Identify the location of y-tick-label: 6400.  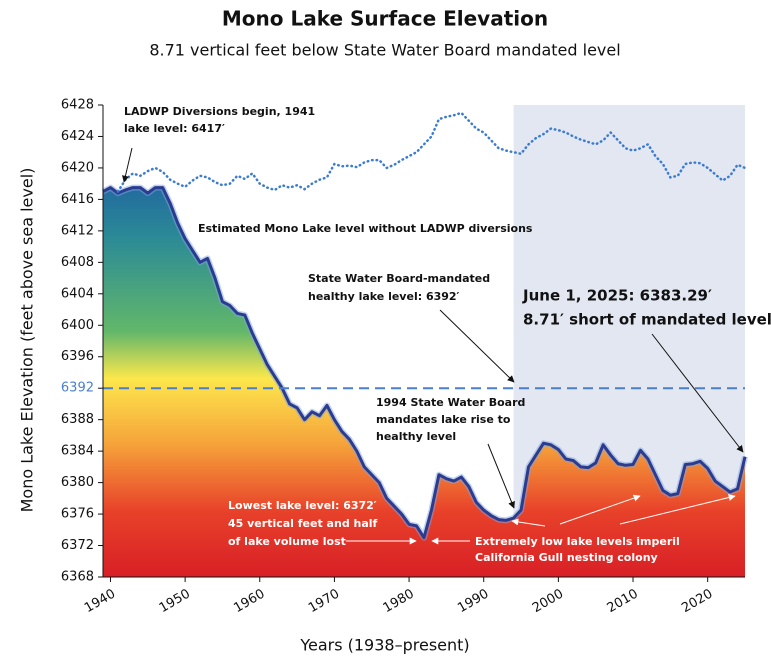
(77, 325).